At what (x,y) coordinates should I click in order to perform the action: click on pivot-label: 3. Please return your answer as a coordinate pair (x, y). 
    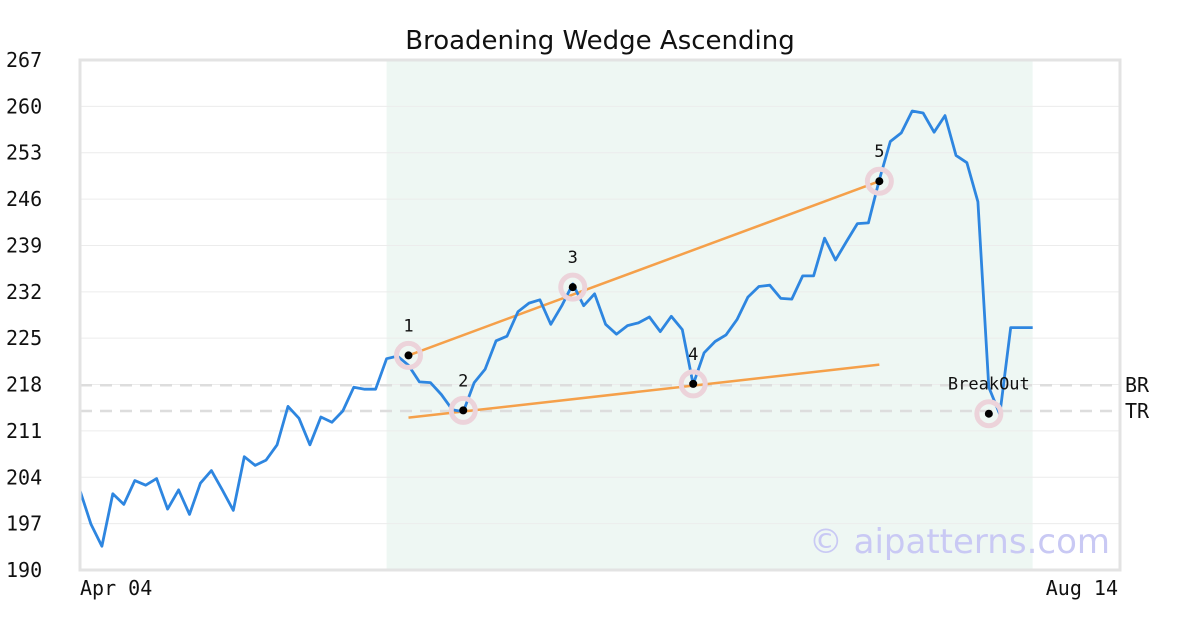
    Looking at the image, I should click on (573, 258).